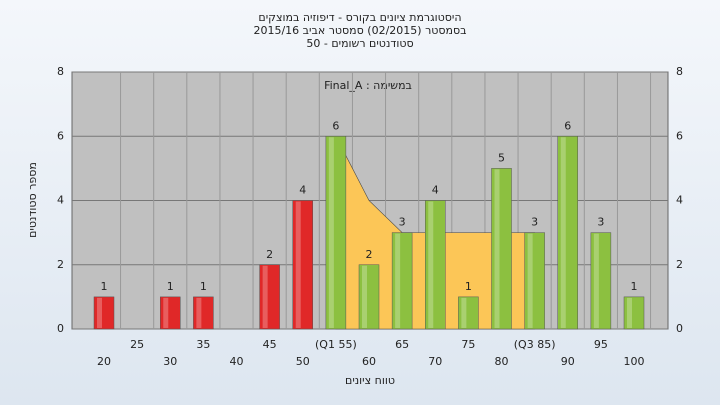 The width and height of the screenshot is (720, 409). What do you see at coordinates (679, 71) in the screenshot?
I see `y2-tick-label: 8` at bounding box center [679, 71].